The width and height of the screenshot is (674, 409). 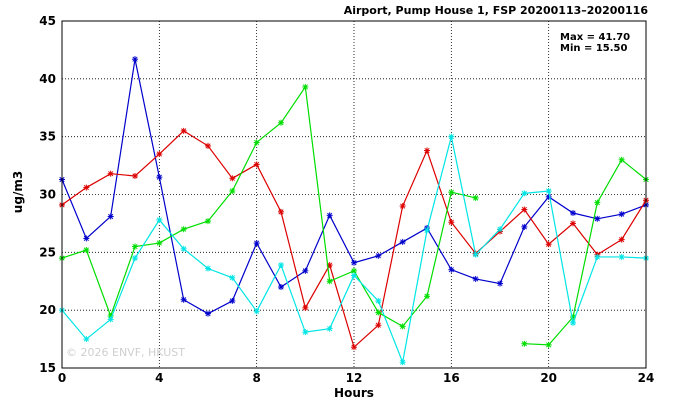 What do you see at coordinates (47, 368) in the screenshot?
I see `y-tick-label: 15` at bounding box center [47, 368].